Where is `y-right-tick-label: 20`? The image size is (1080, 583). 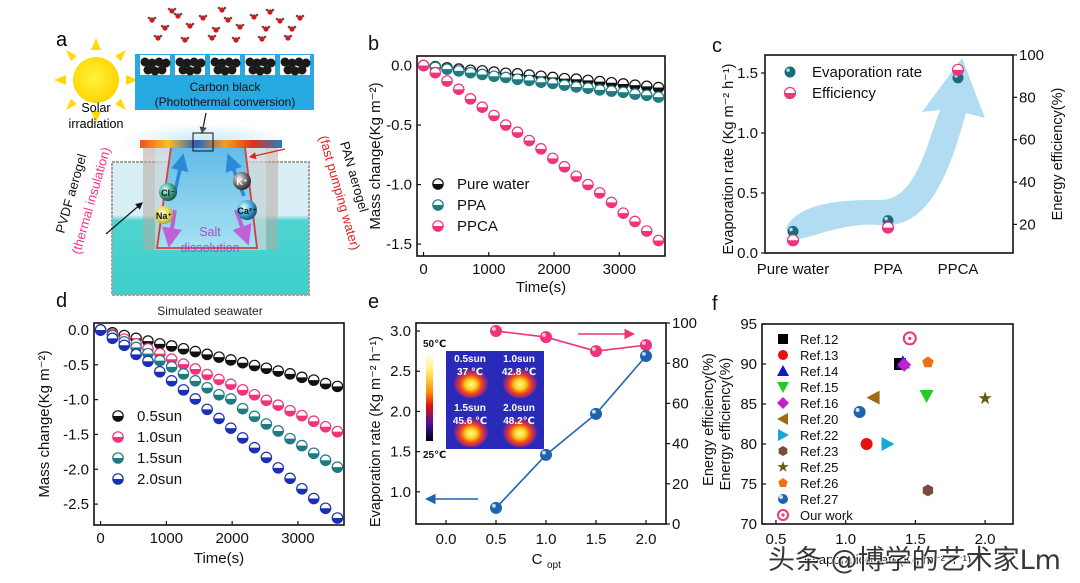 y-right-tick-label: 20 is located at coordinates (1027, 224).